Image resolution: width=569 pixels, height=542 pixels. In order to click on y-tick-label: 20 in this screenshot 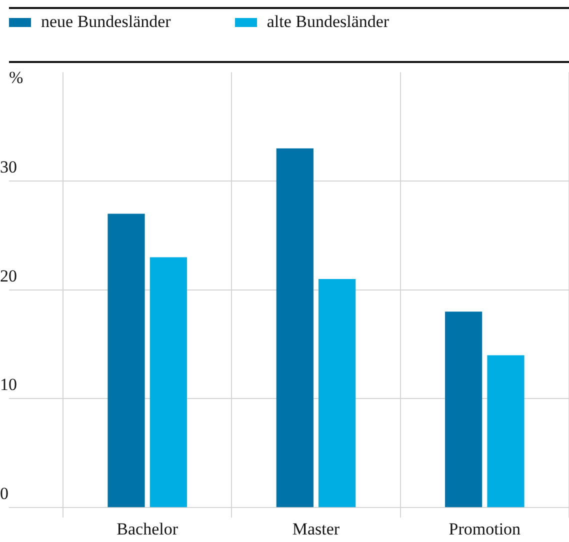, I will do `click(8, 276)`.